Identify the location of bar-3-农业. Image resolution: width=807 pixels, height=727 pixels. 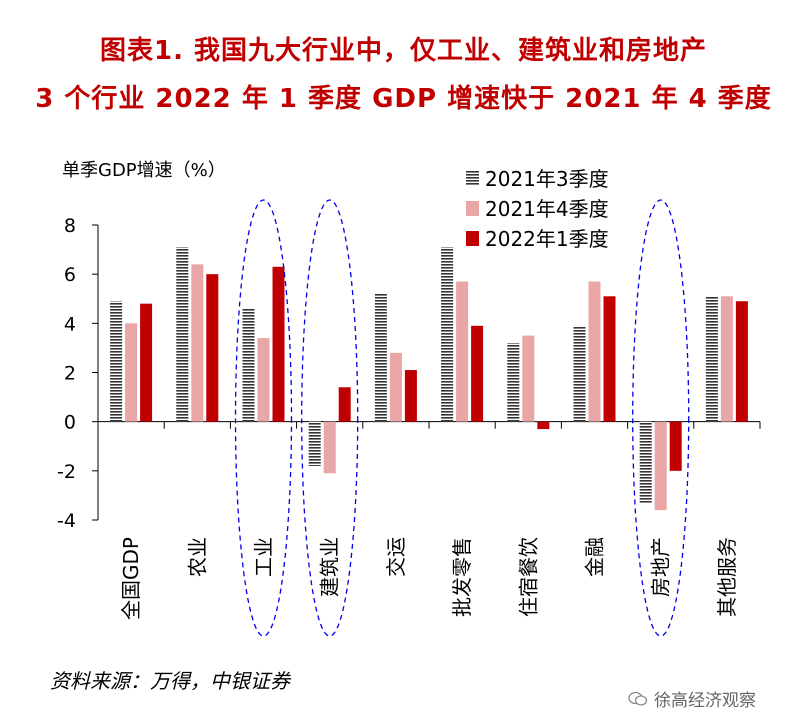
(212, 348).